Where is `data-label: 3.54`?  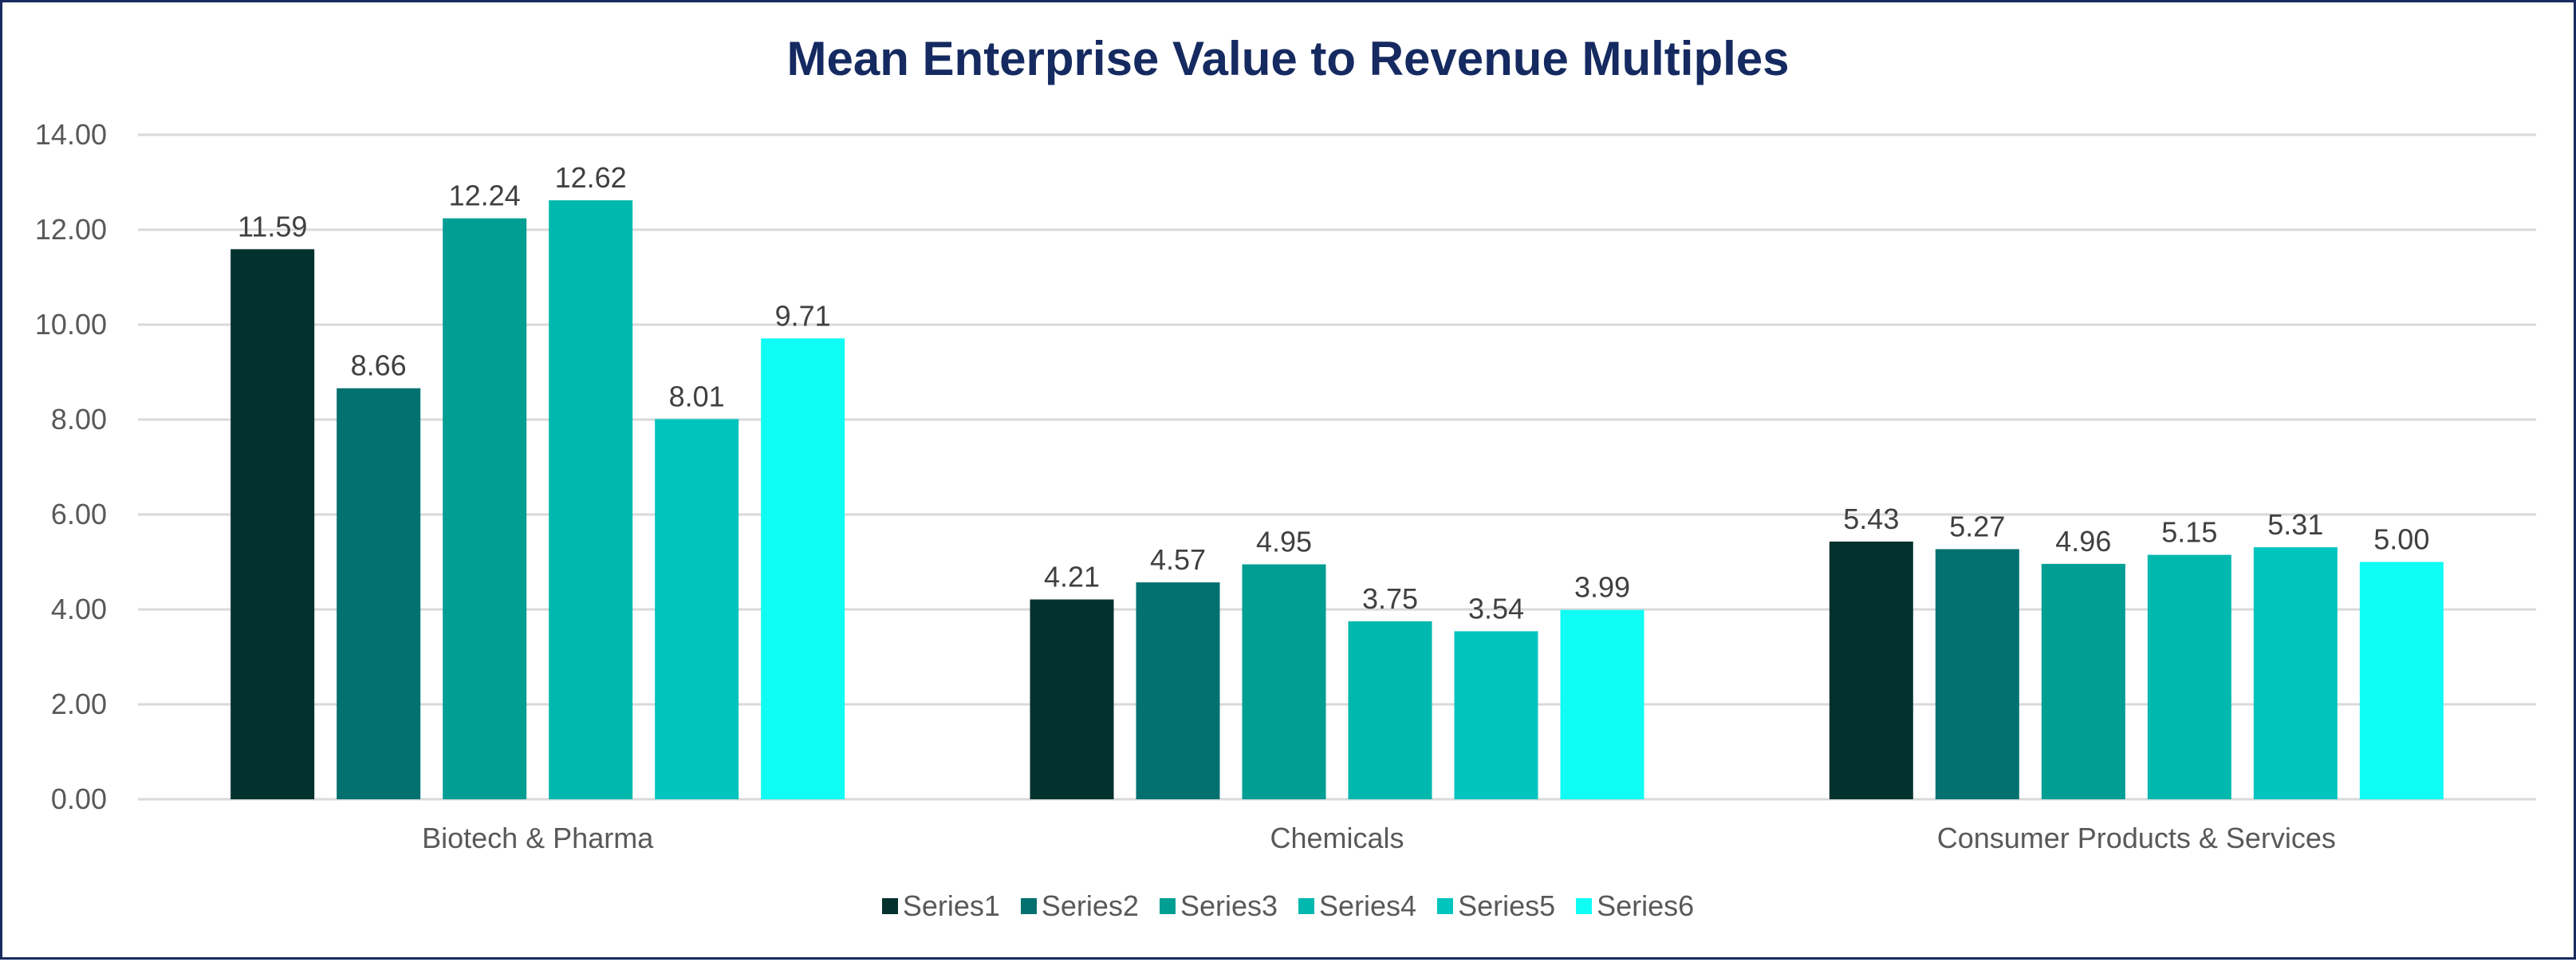
data-label: 3.54 is located at coordinates (1496, 608).